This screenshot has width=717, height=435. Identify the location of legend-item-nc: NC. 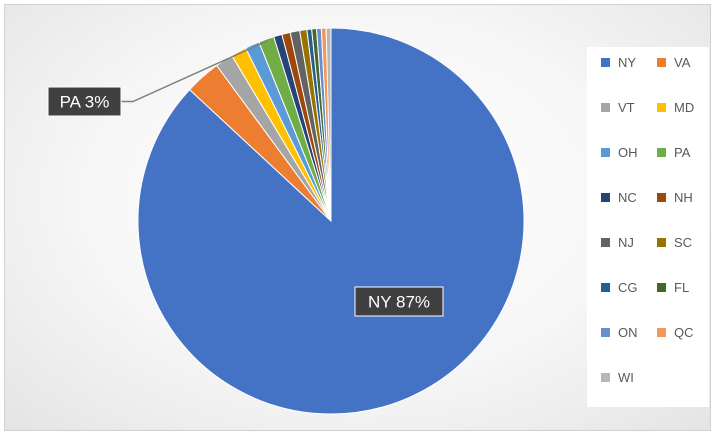
(619, 197).